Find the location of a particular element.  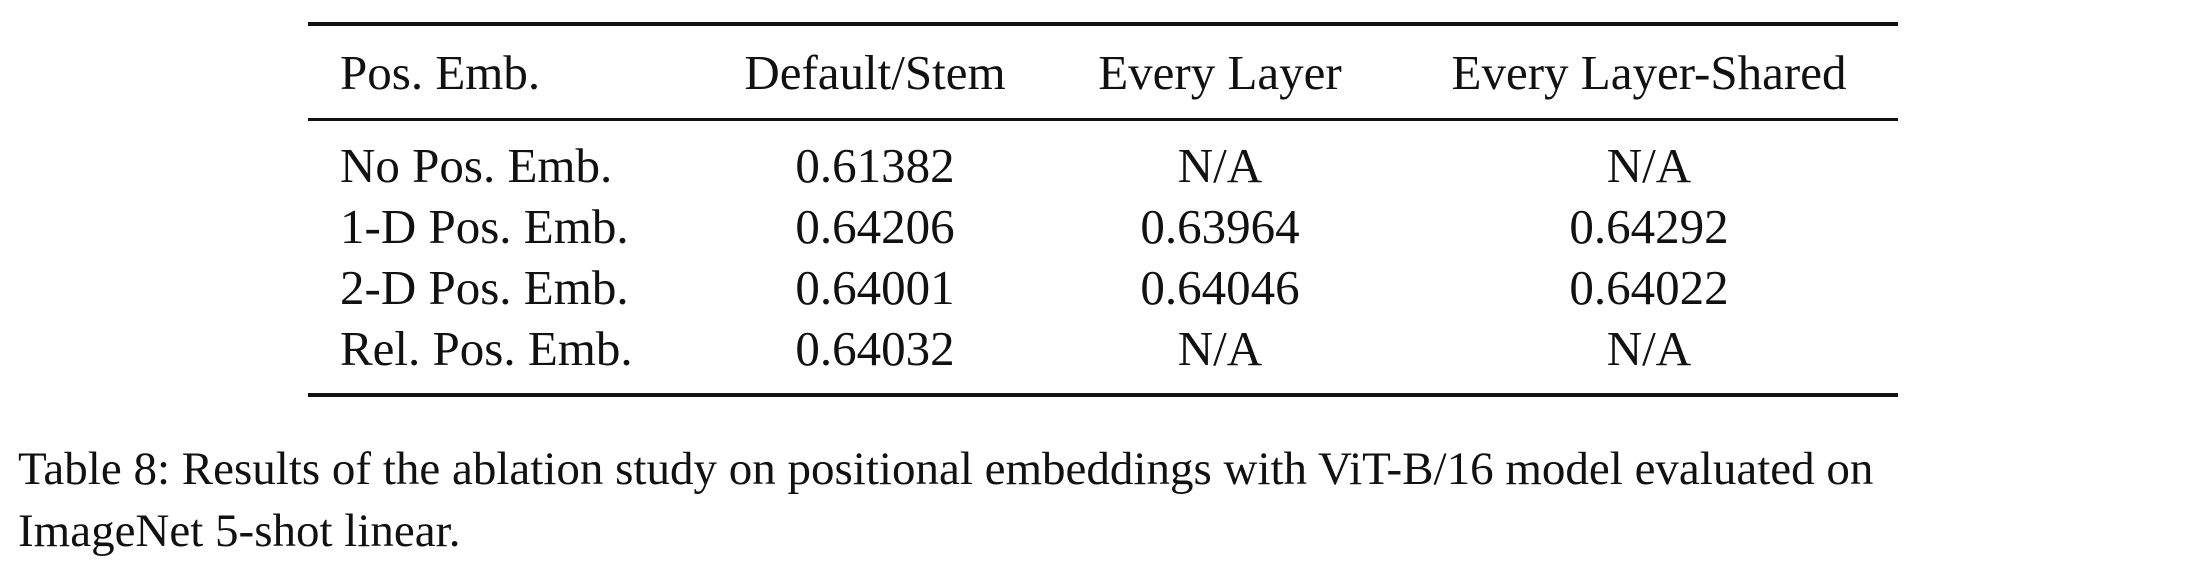

row-label: Rel. Pos. Emb. is located at coordinates (486, 348).